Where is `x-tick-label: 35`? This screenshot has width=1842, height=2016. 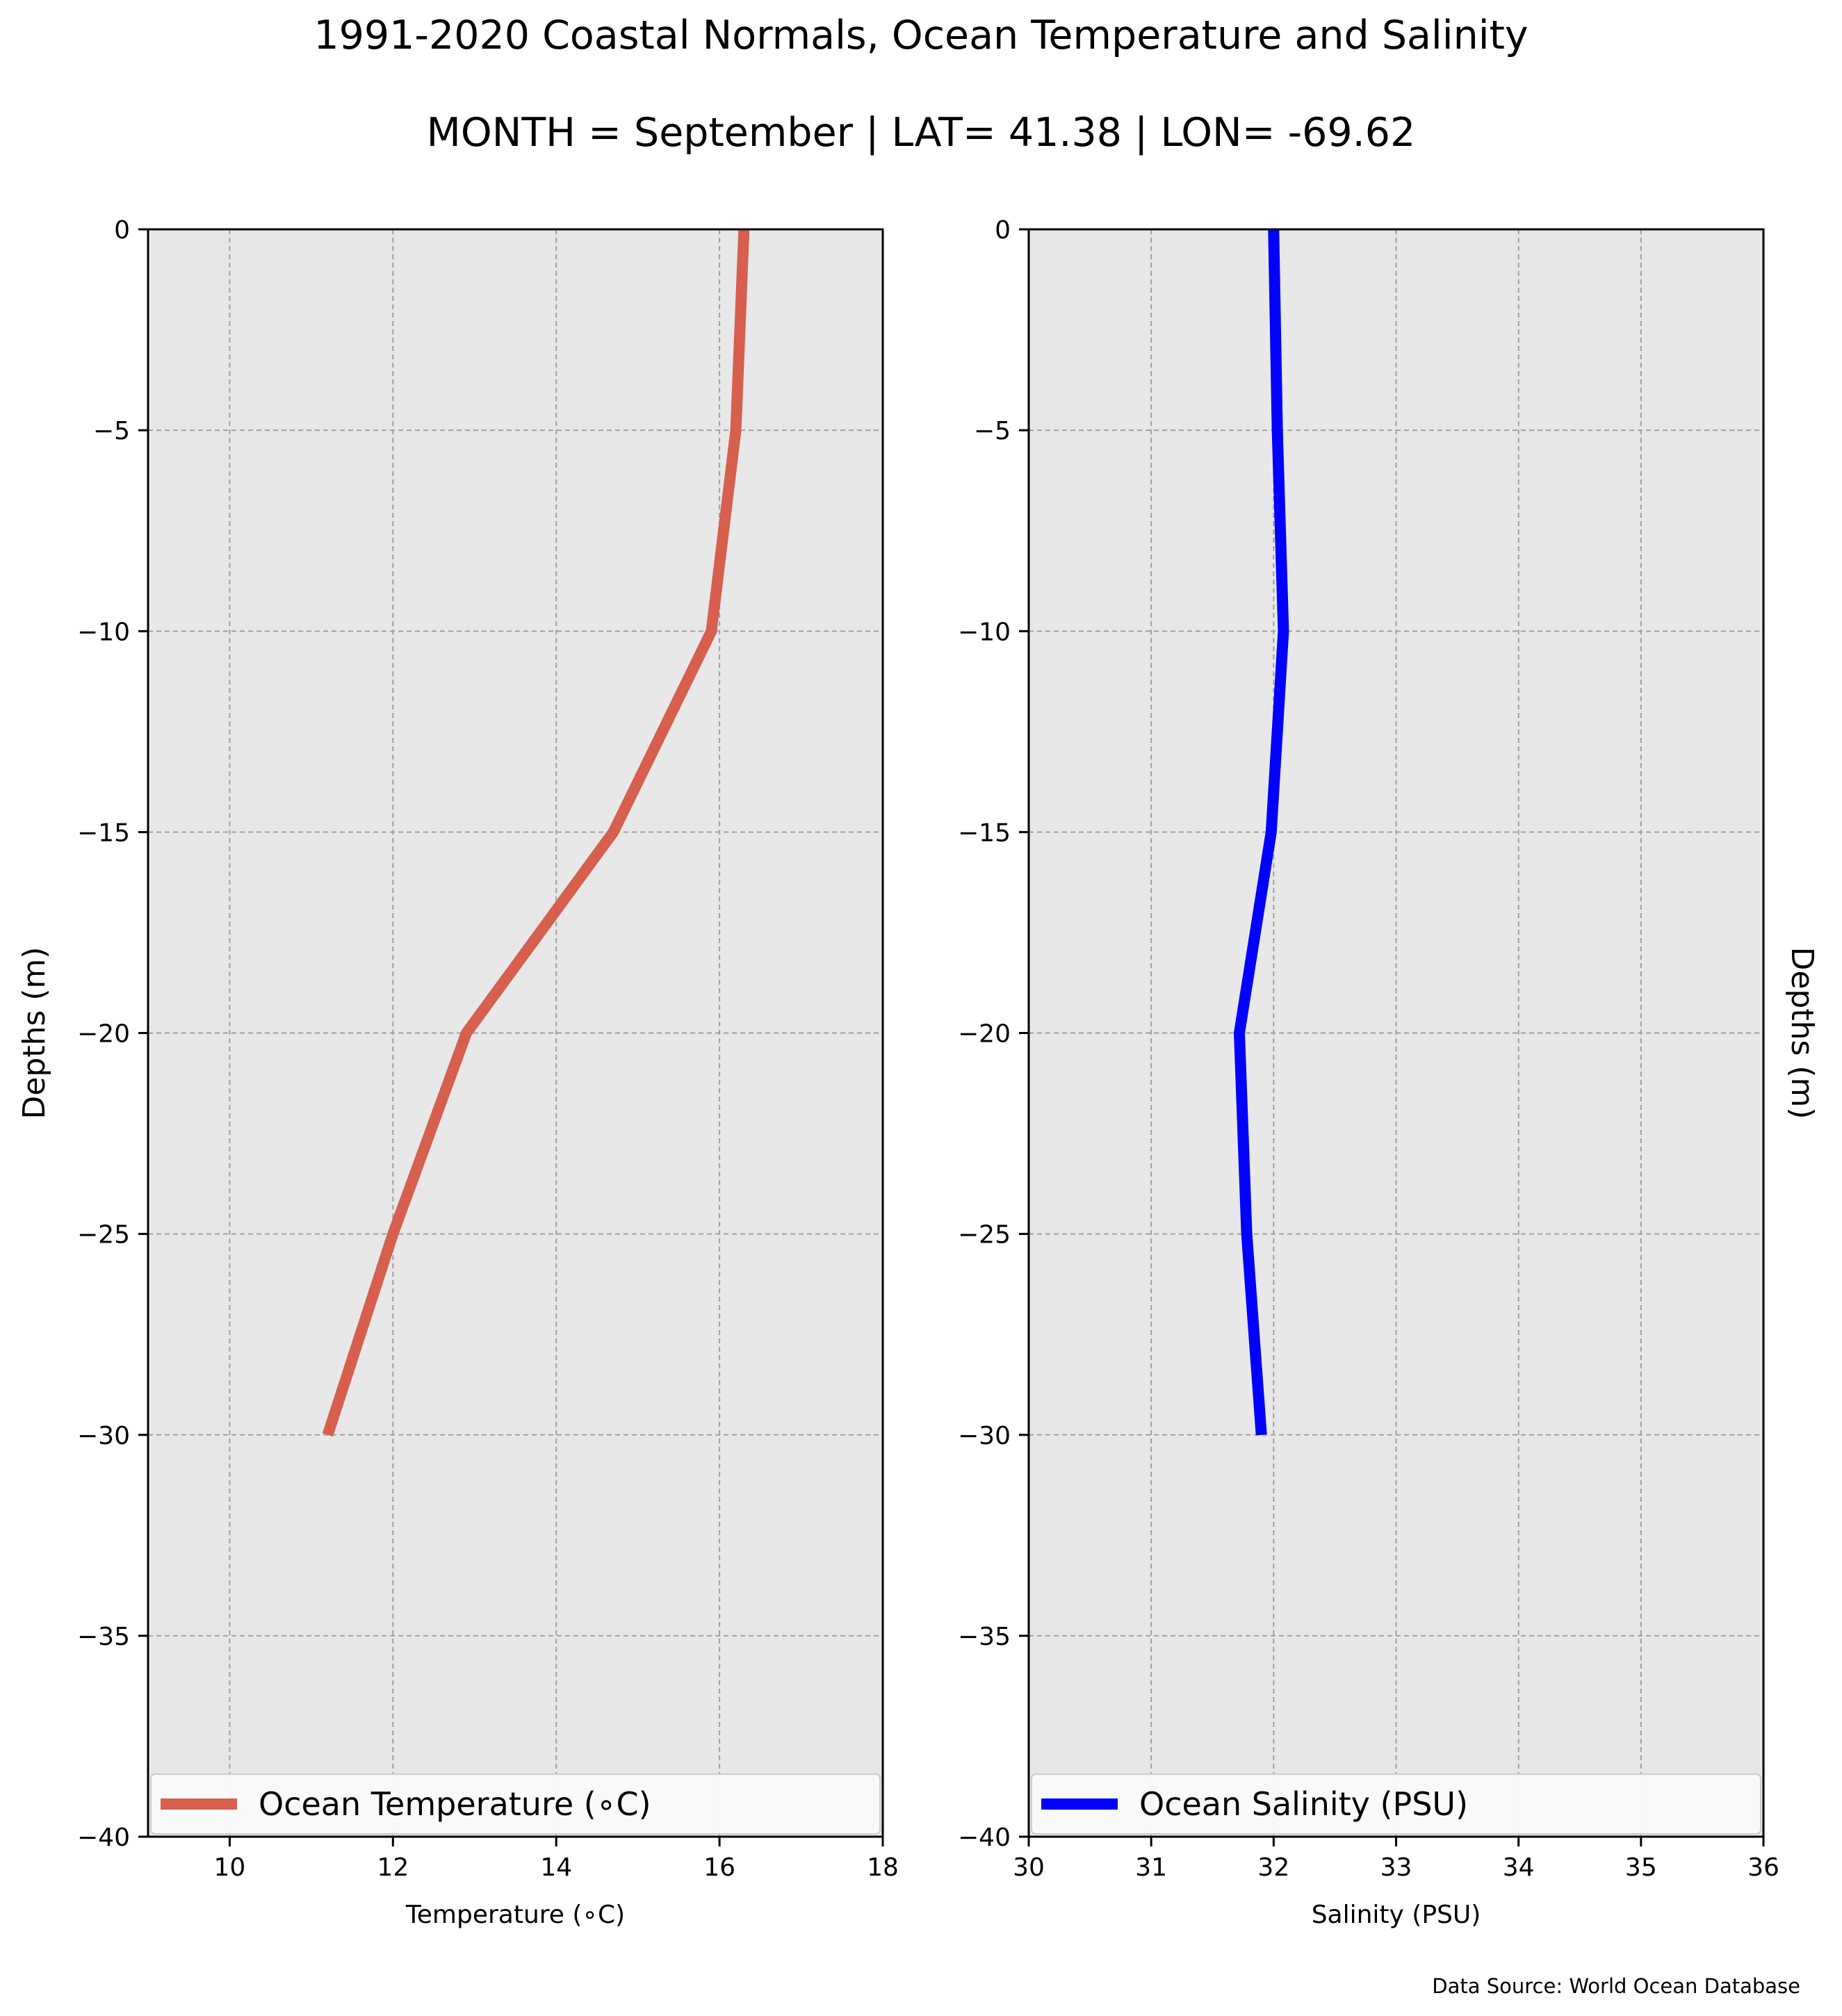
x-tick-label: 35 is located at coordinates (1641, 1868).